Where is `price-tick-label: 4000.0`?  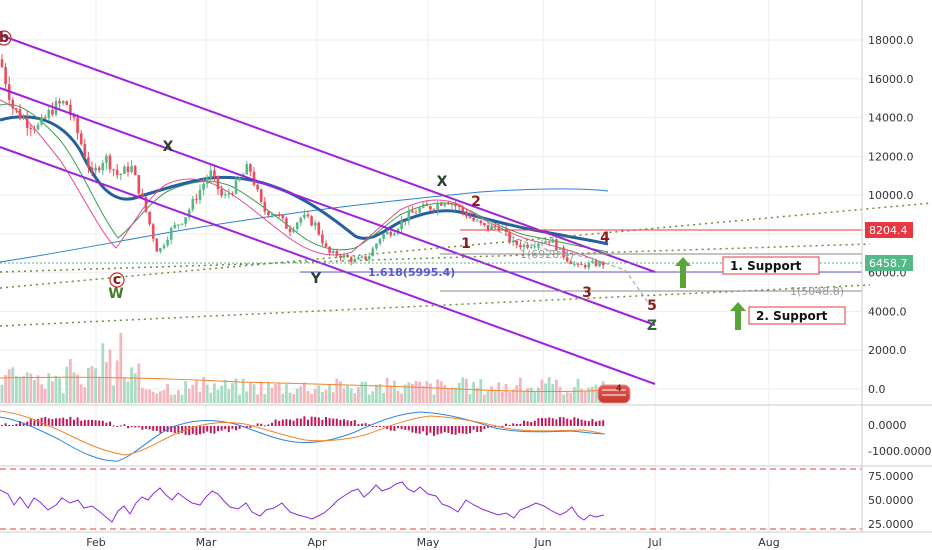 price-tick-label: 4000.0 is located at coordinates (887, 311).